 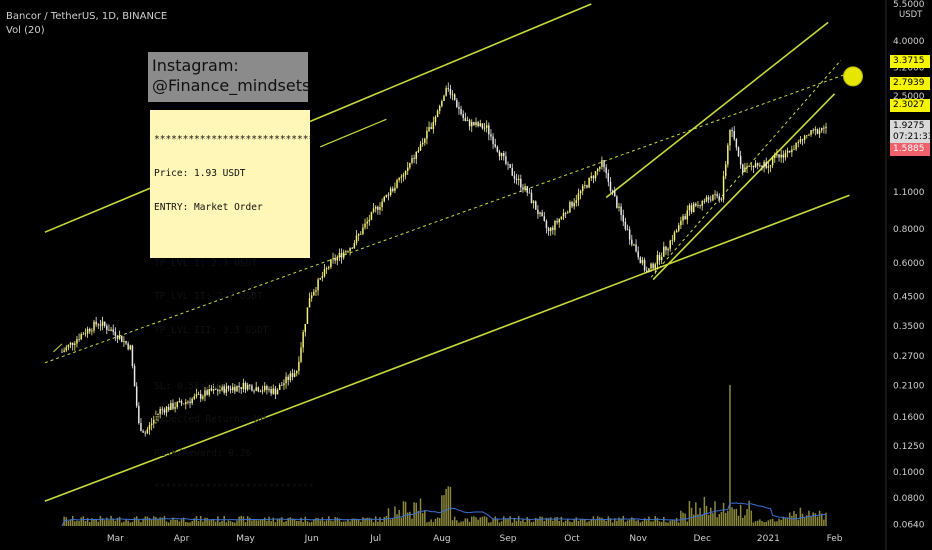 I want to click on price-label: 1.5885, so click(x=910, y=149).